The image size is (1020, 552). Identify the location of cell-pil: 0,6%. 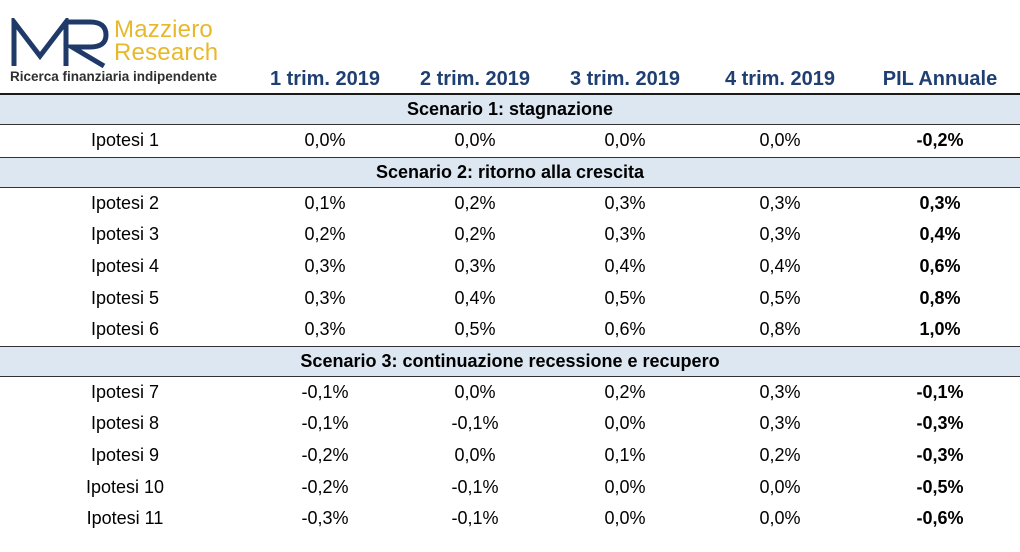
(940, 266).